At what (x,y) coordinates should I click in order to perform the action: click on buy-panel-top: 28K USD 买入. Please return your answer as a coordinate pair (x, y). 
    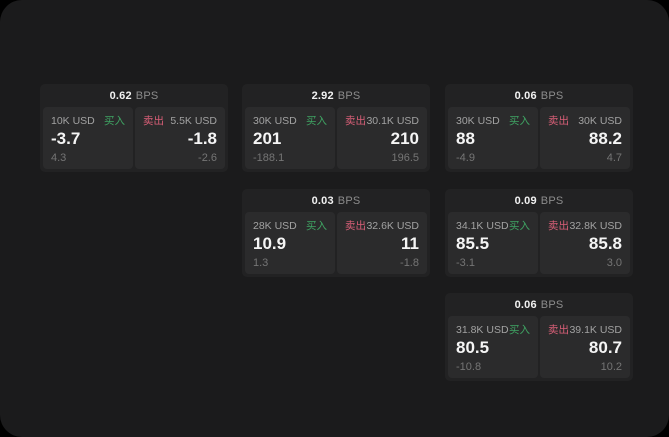
    Looking at the image, I should click on (290, 225).